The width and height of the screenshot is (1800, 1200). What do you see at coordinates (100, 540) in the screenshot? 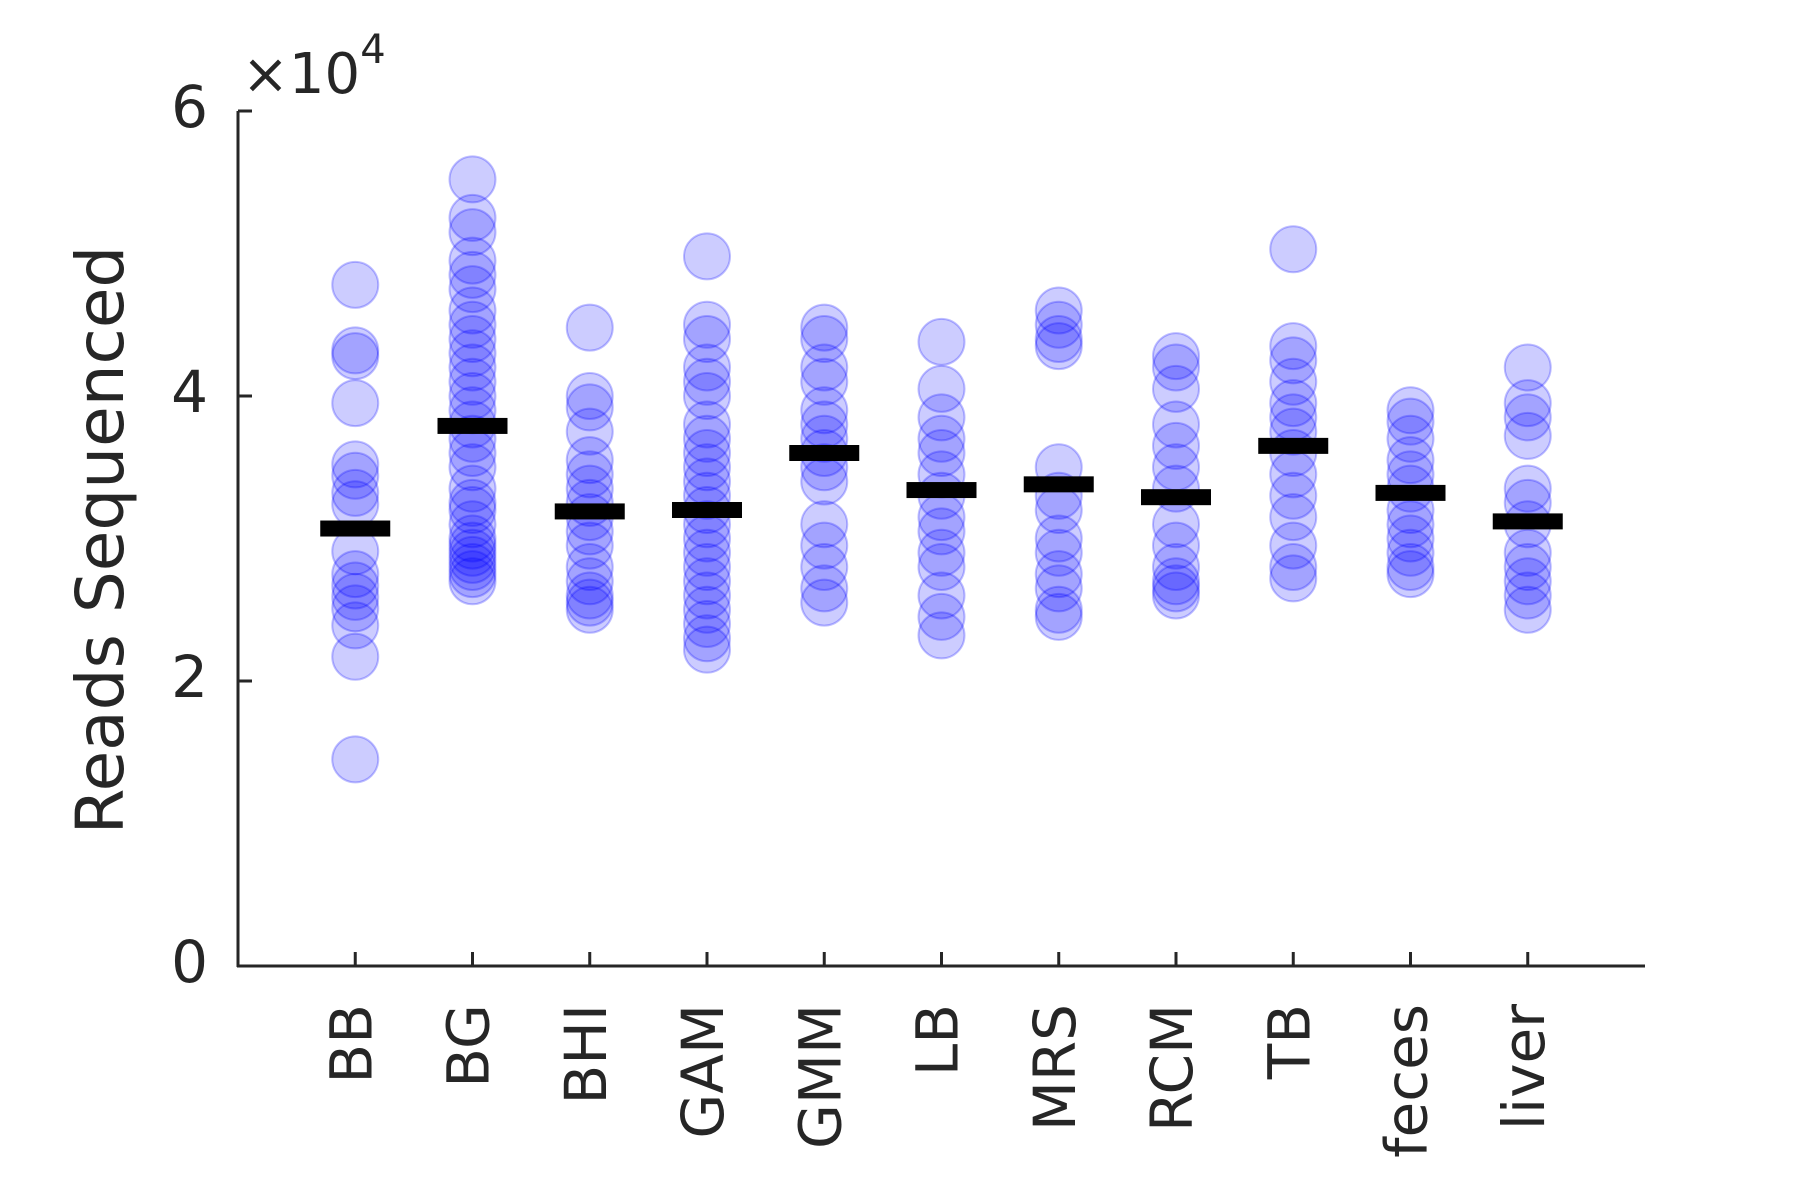
I see `y-axis-label: Reads Sequenced` at bounding box center [100, 540].